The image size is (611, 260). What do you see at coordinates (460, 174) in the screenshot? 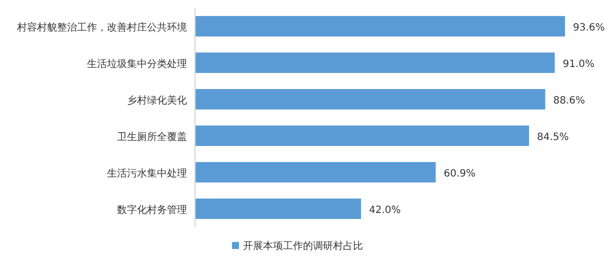
I see `data-label: 60.9%` at bounding box center [460, 174].